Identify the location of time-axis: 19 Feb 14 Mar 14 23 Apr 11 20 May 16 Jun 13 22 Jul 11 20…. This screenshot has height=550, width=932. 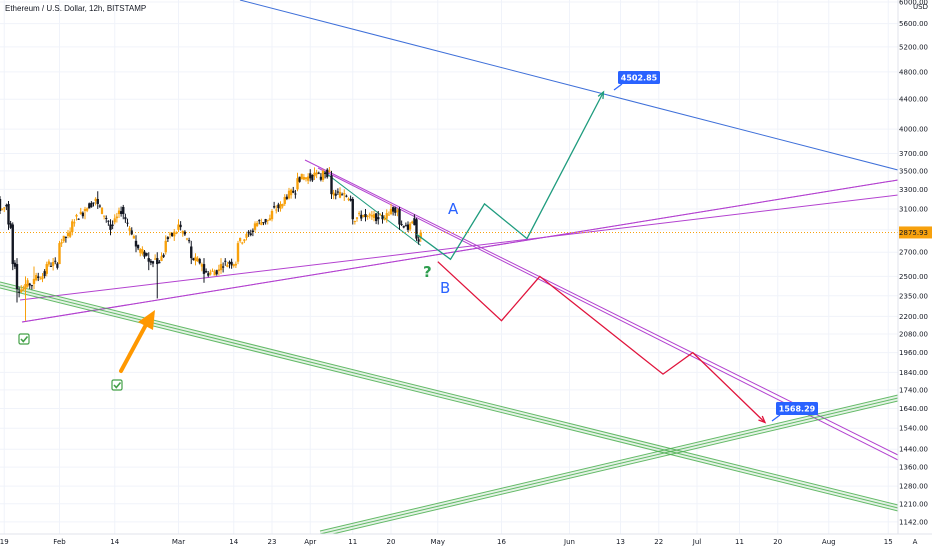
(466, 541).